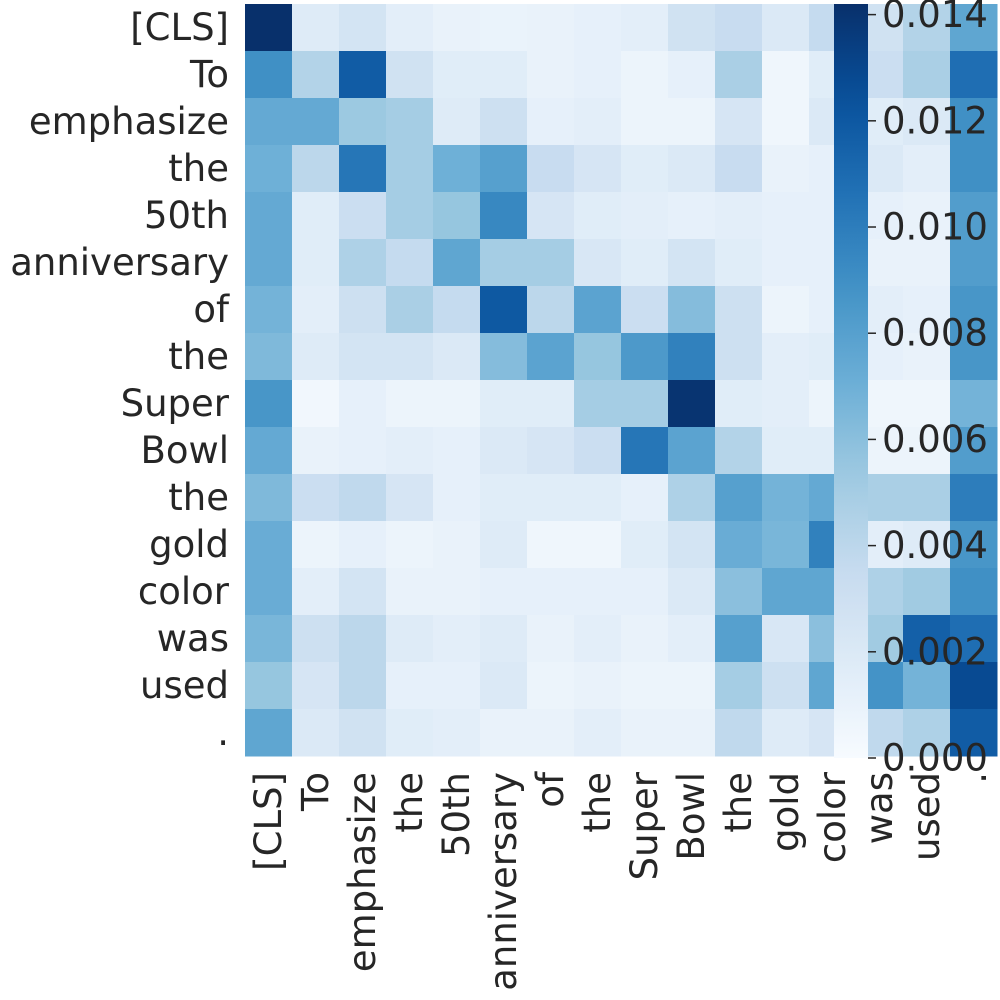  I want to click on heatmap-cell-r6-c14, so click(927, 310).